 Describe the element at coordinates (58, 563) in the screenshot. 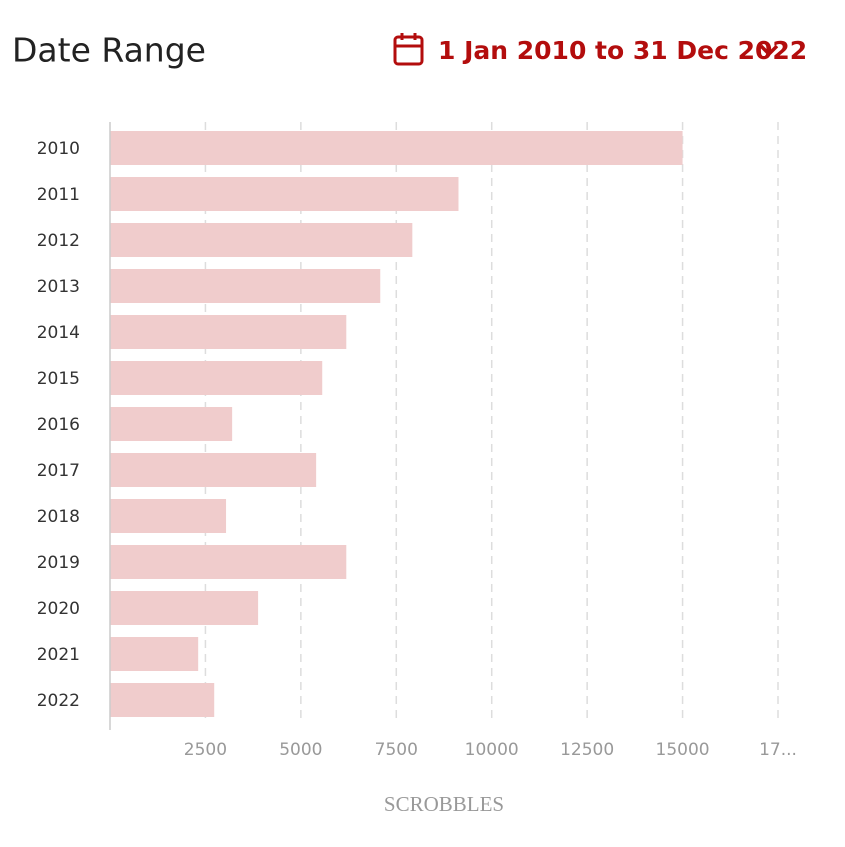

I see `y-tick-label: 2019` at that location.